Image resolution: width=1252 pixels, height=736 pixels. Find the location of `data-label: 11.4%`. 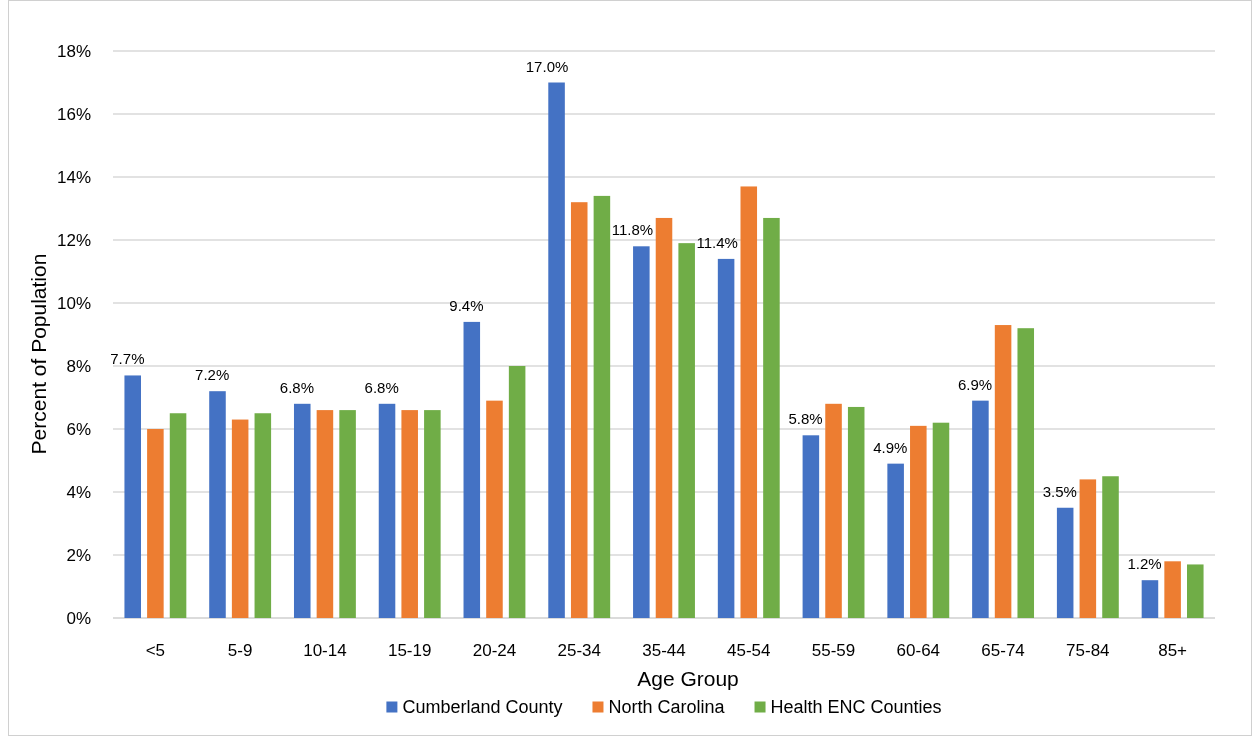

data-label: 11.4% is located at coordinates (717, 242).